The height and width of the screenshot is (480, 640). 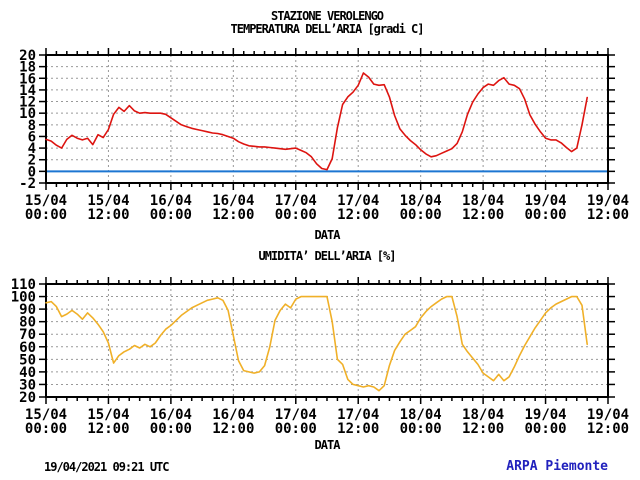 What do you see at coordinates (327, 29) in the screenshot?
I see `temperature-chart-title: TEMPERATURA DELL’ARIA [gradi C]` at bounding box center [327, 29].